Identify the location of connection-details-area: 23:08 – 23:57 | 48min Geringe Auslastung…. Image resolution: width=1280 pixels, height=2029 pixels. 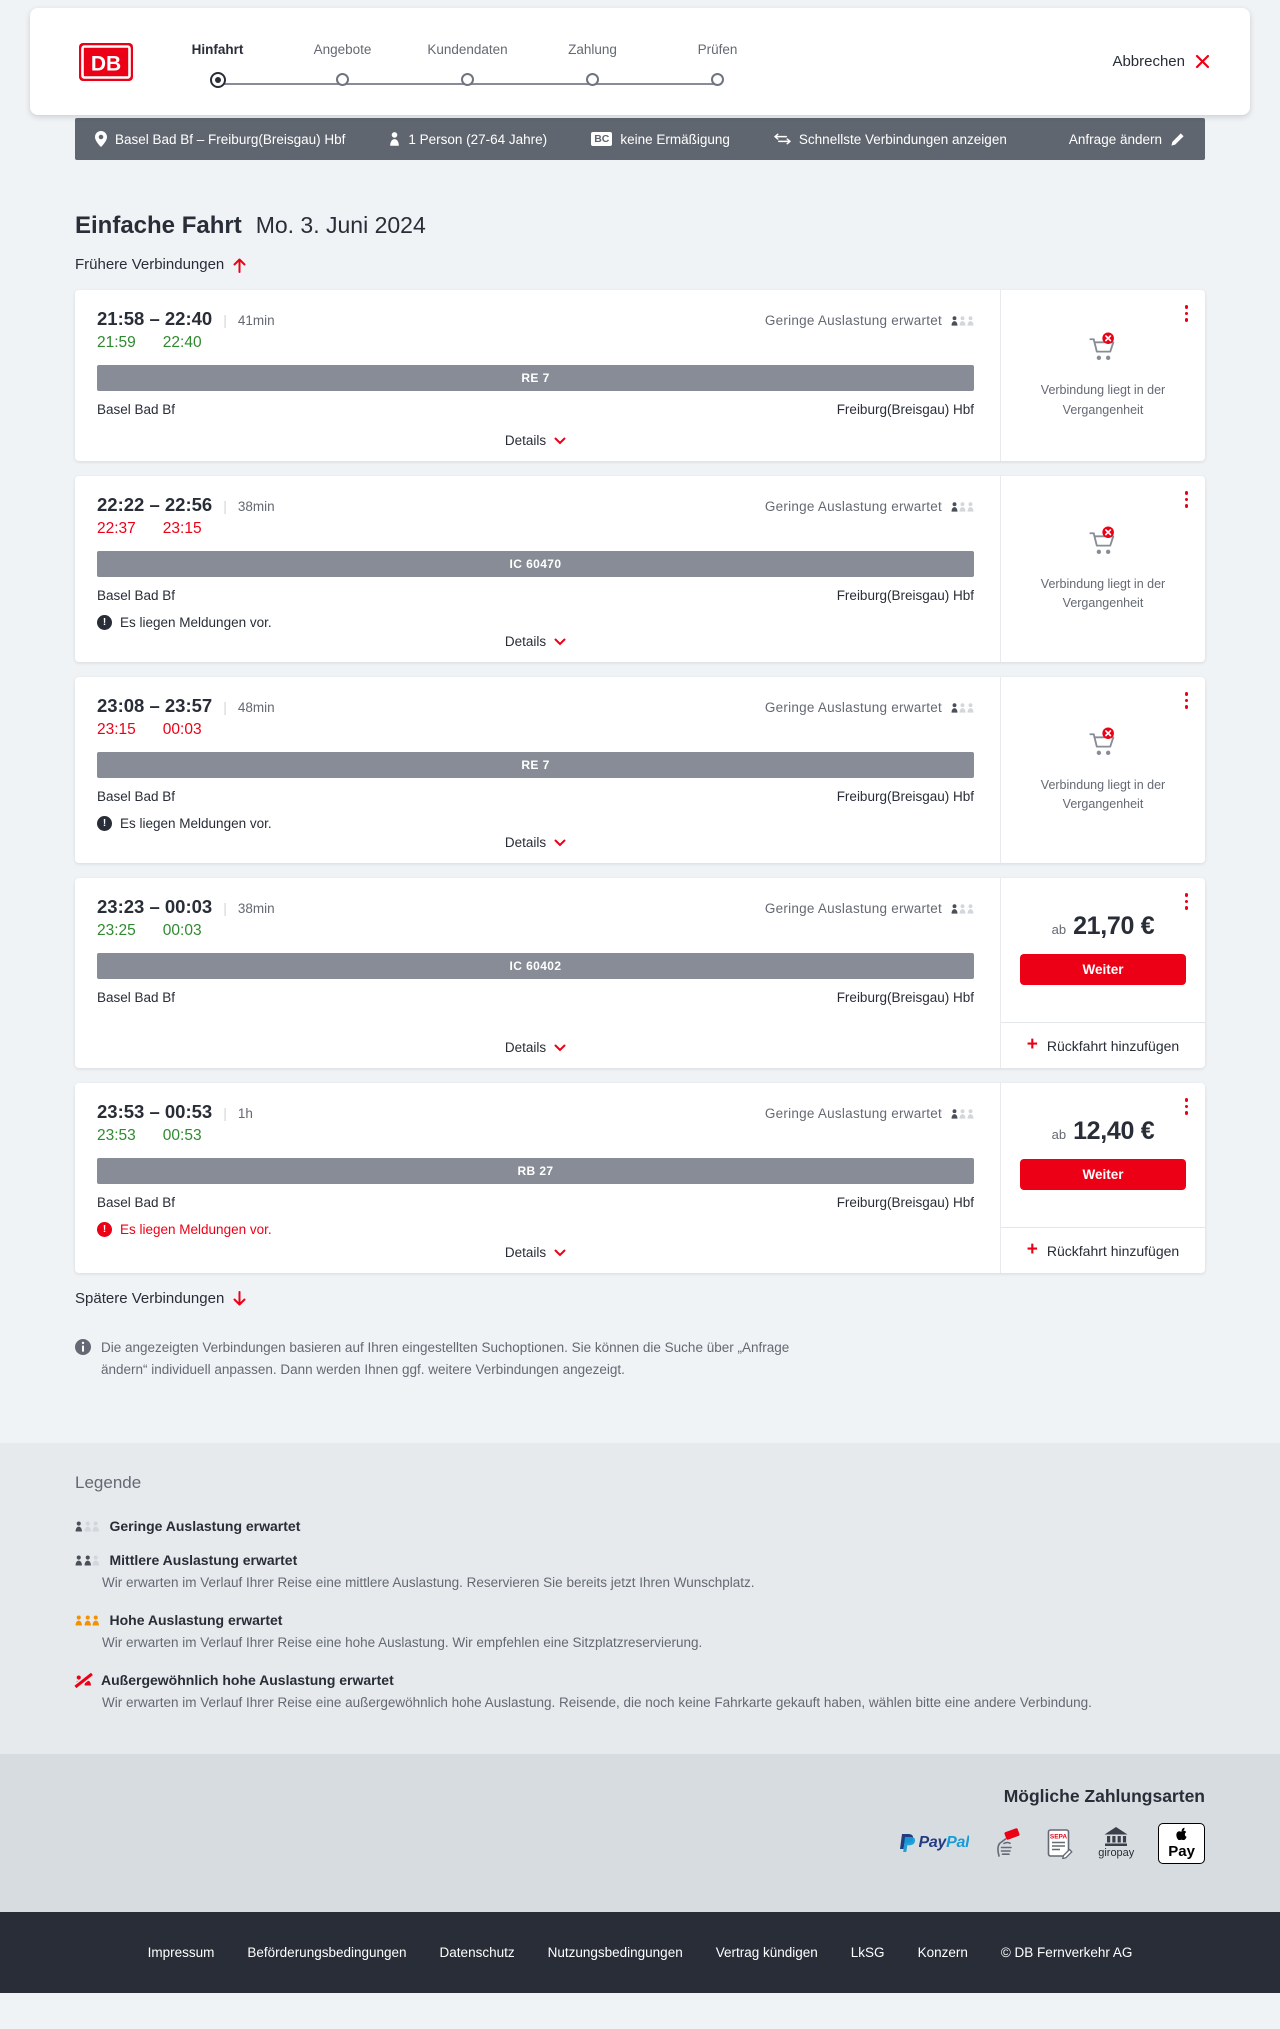
(537, 770).